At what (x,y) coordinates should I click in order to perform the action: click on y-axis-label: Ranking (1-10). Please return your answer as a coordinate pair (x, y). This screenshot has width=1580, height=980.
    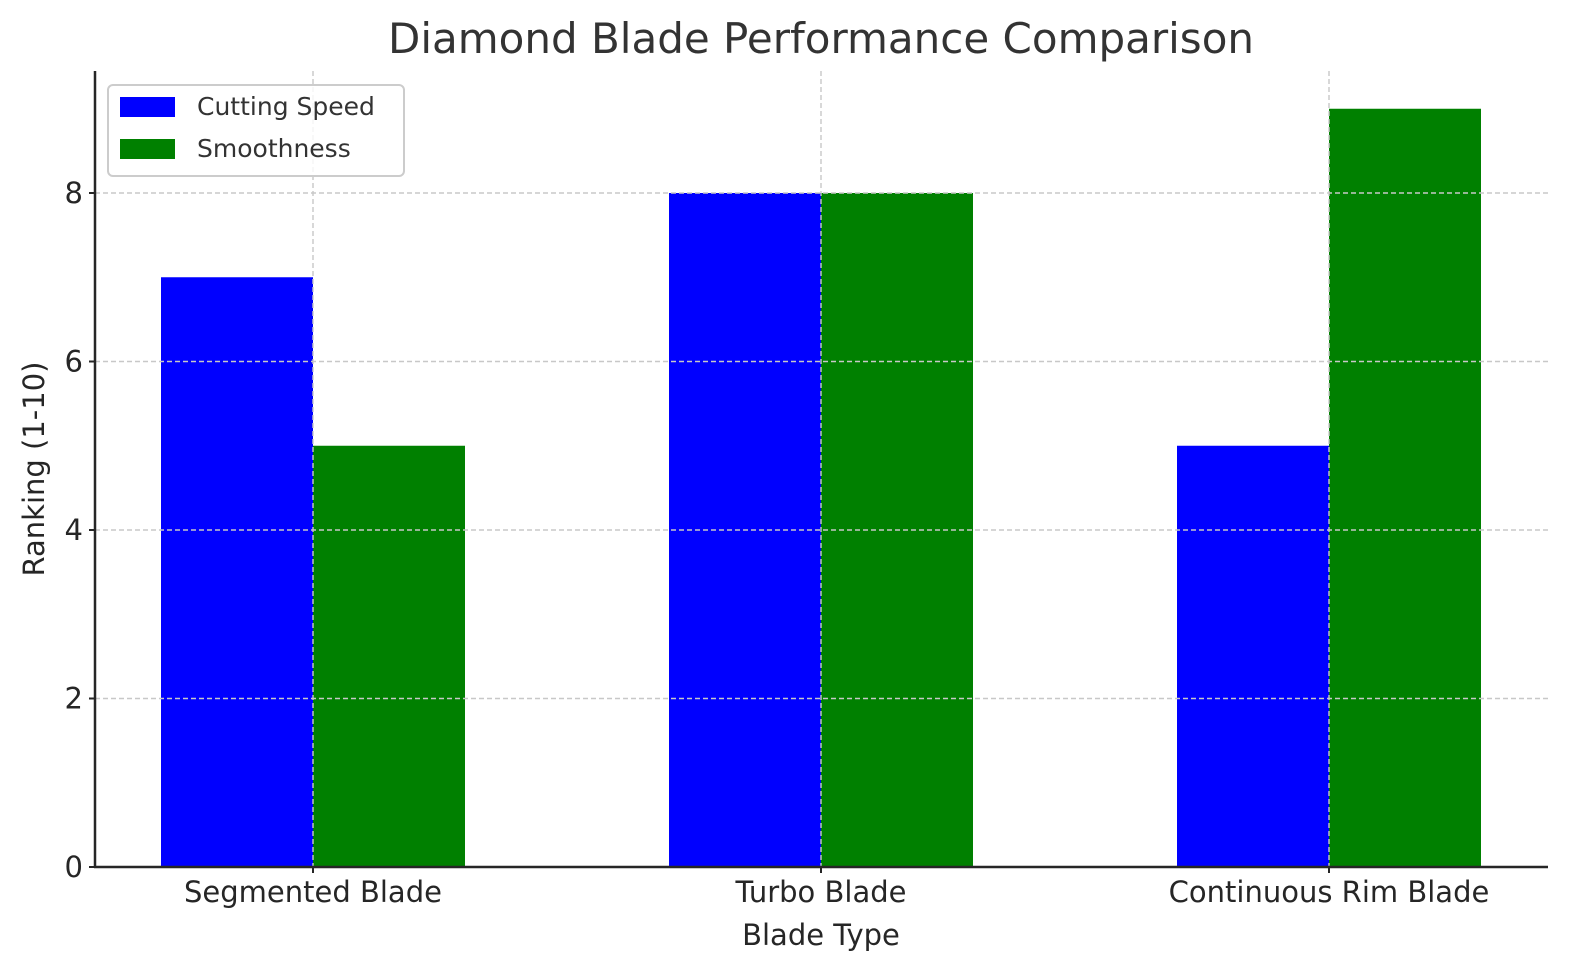
    Looking at the image, I should click on (34, 469).